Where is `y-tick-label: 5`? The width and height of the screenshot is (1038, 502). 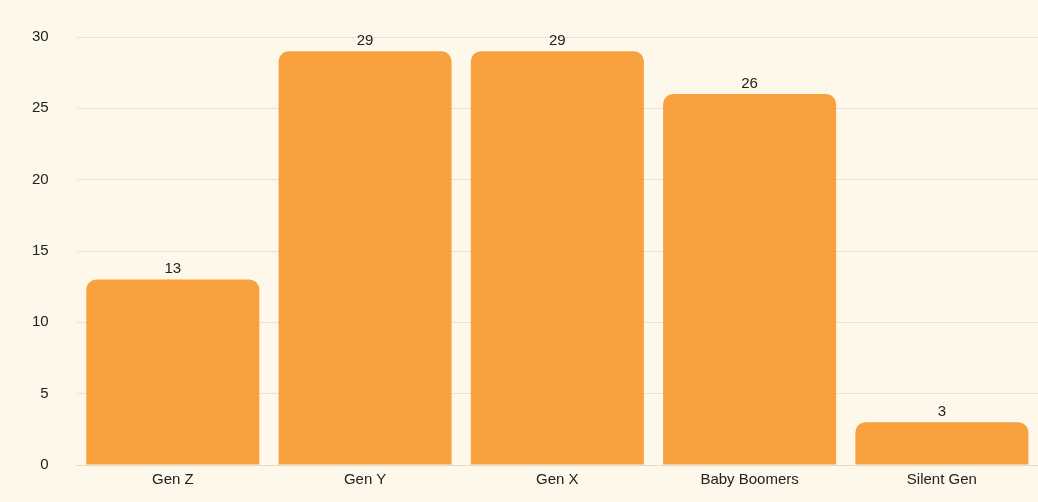 y-tick-label: 5 is located at coordinates (44, 392).